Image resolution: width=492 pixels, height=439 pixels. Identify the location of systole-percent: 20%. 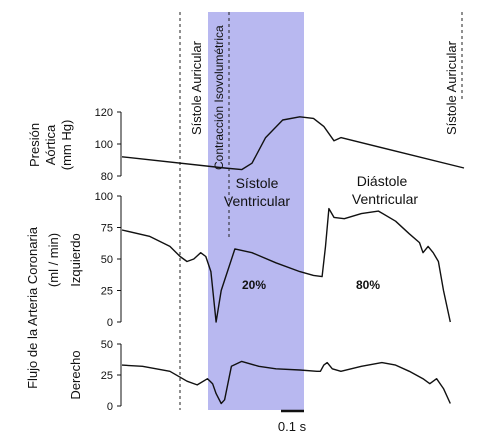
(254, 285).